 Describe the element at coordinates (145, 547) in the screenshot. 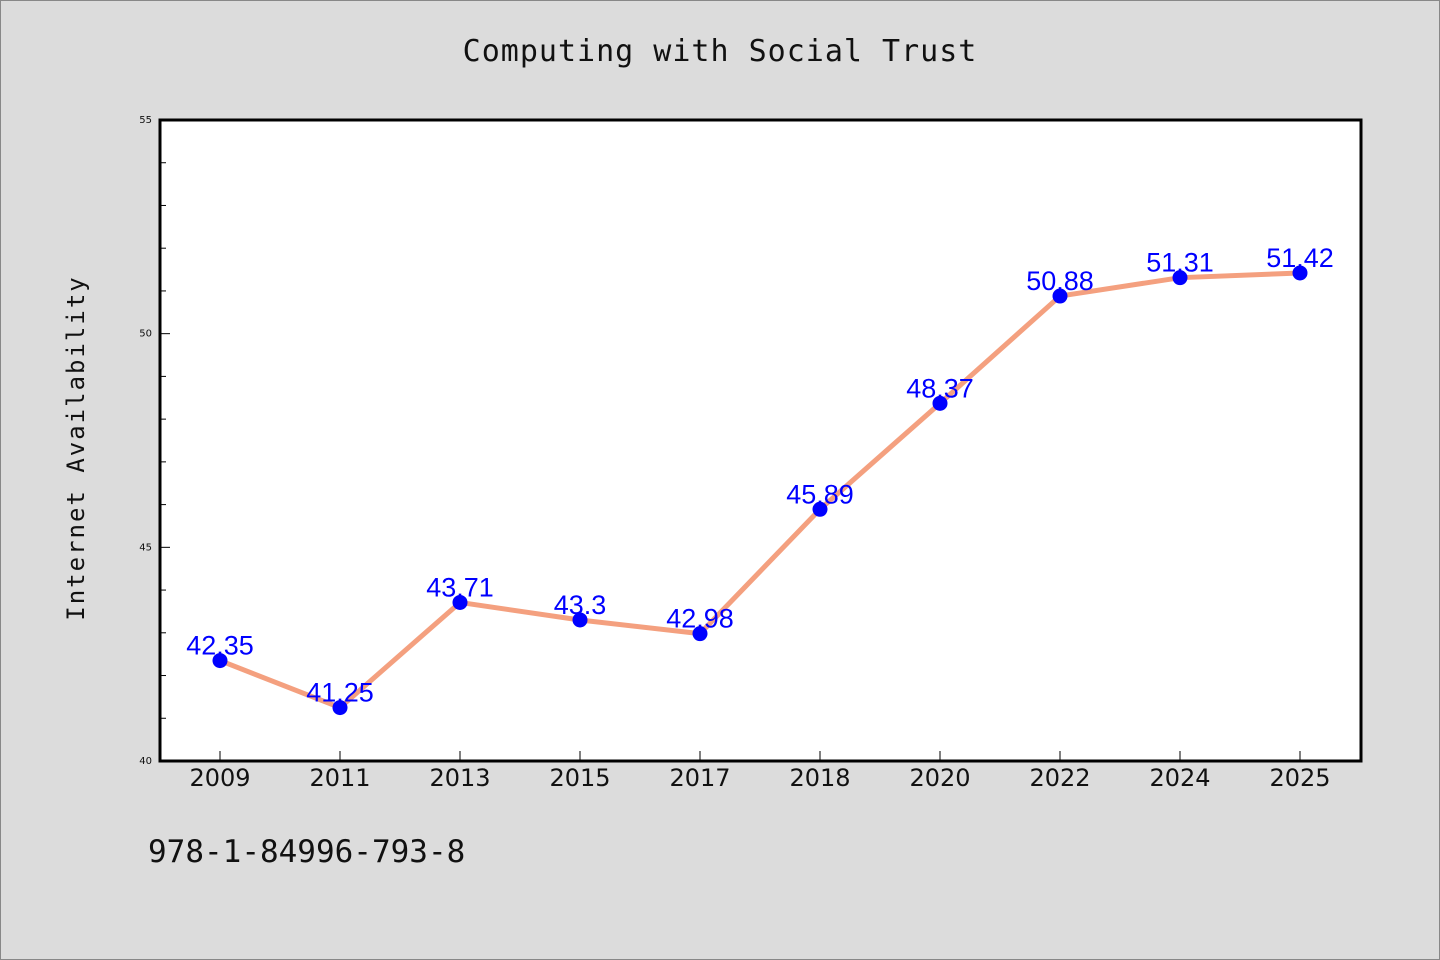

I see `y-tick-label: 45` at that location.